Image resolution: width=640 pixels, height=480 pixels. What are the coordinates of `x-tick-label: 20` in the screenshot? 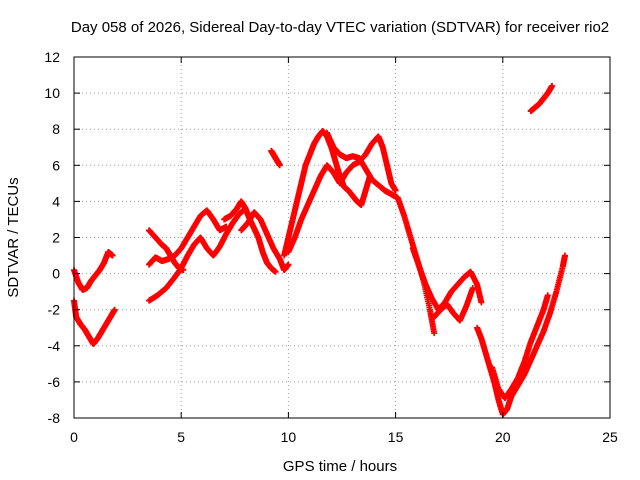 It's located at (503, 437).